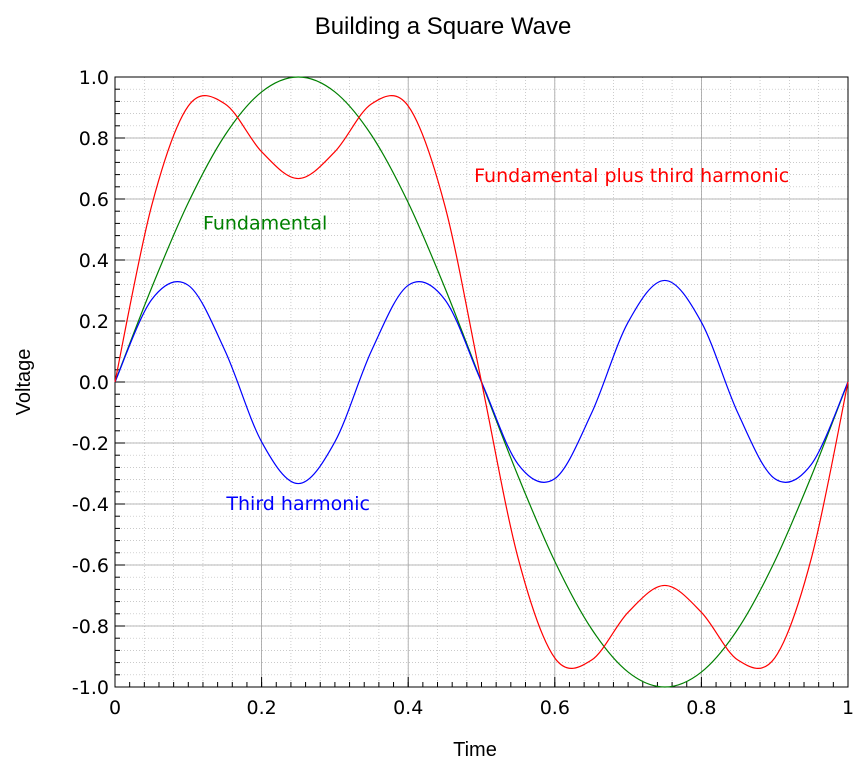  What do you see at coordinates (90, 688) in the screenshot?
I see `y-tick-label: -1.0` at bounding box center [90, 688].